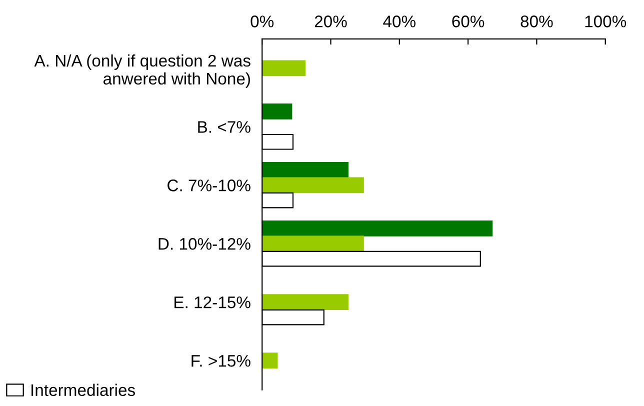  Describe the element at coordinates (399, 22) in the screenshot. I see `x-tick-label: 40%` at that location.